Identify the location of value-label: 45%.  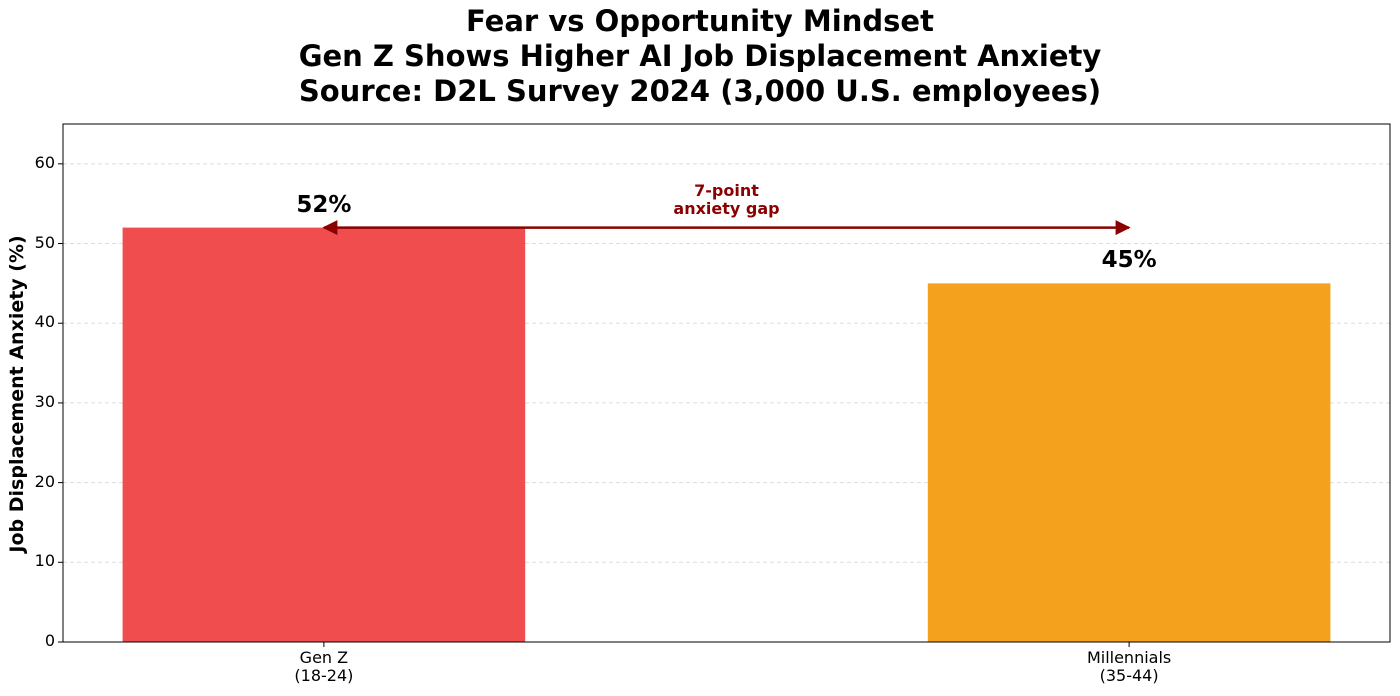
(1129, 260).